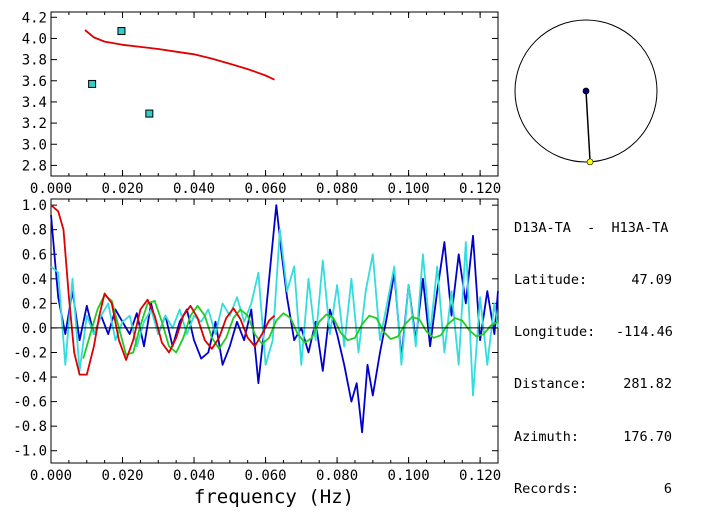 The height and width of the screenshot is (519, 704). What do you see at coordinates (590, 162) in the screenshot?
I see `remote-station-dot` at bounding box center [590, 162].